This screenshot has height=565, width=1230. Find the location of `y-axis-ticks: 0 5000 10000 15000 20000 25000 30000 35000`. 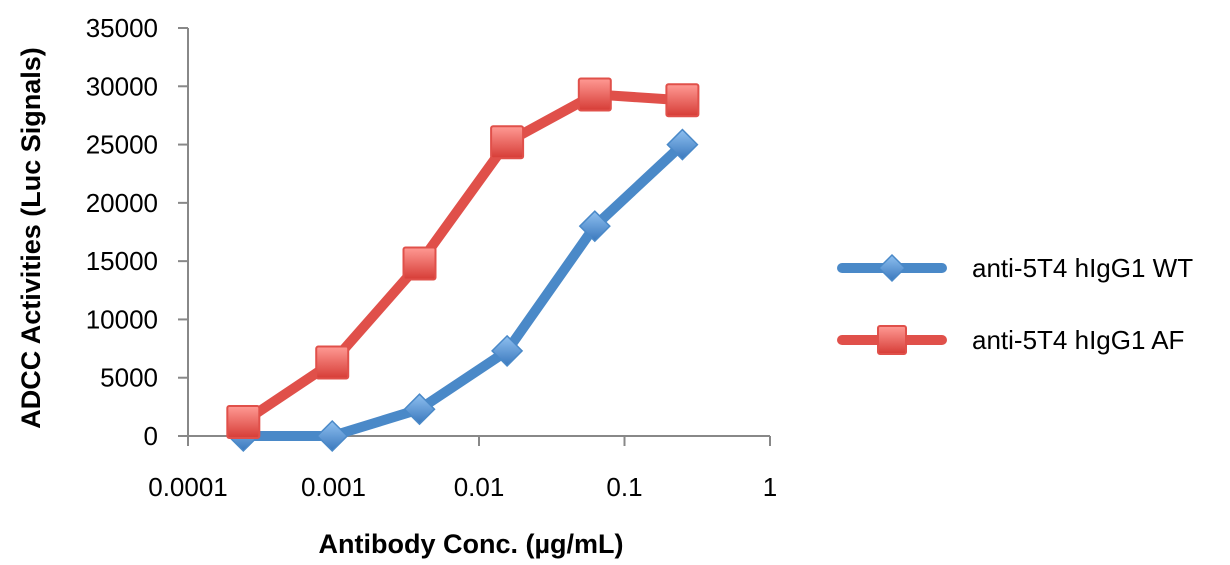

y-axis-ticks: 0 5000 10000 15000 20000 25000 30000 35000 is located at coordinates (137, 232).